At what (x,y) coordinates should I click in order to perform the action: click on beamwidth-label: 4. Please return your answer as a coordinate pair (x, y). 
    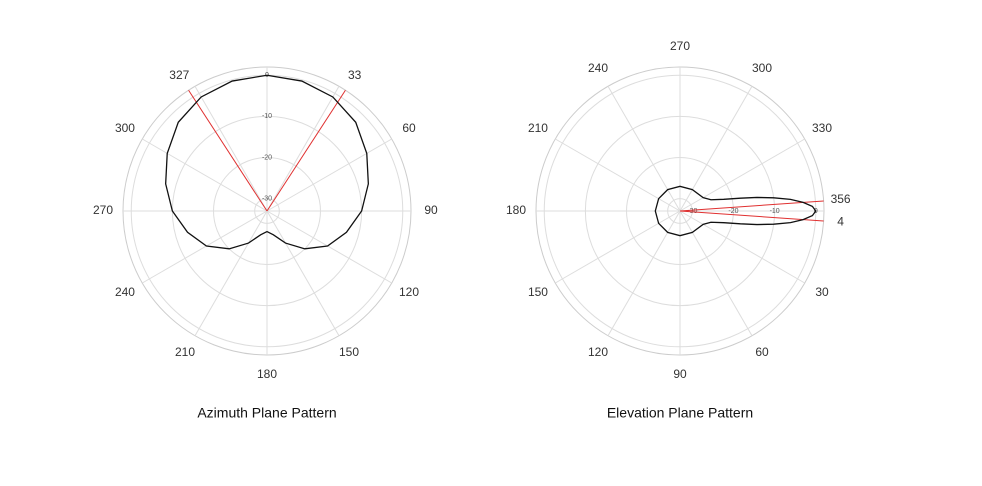
    Looking at the image, I should click on (840, 221).